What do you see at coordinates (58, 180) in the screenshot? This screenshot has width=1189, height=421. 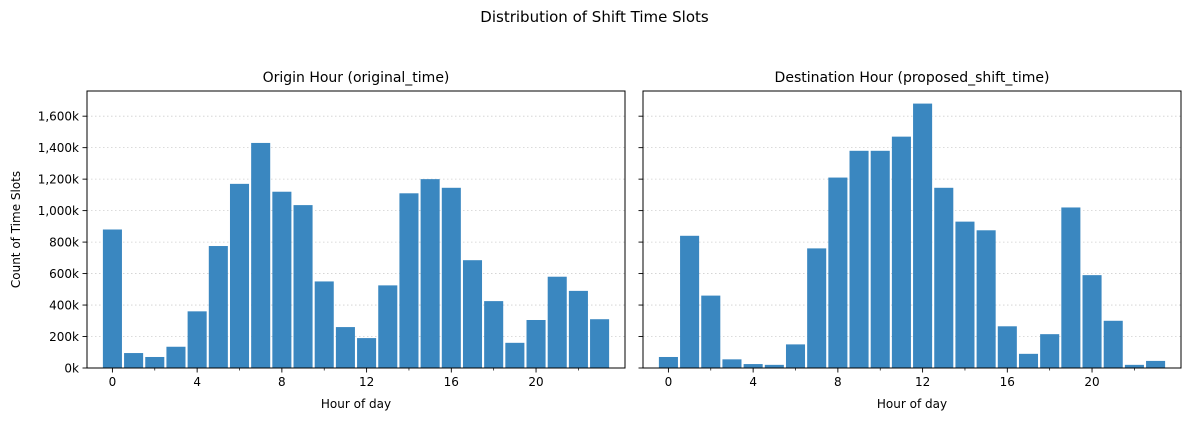 I see `origin-y-tick-label: 1,200k` at bounding box center [58, 180].